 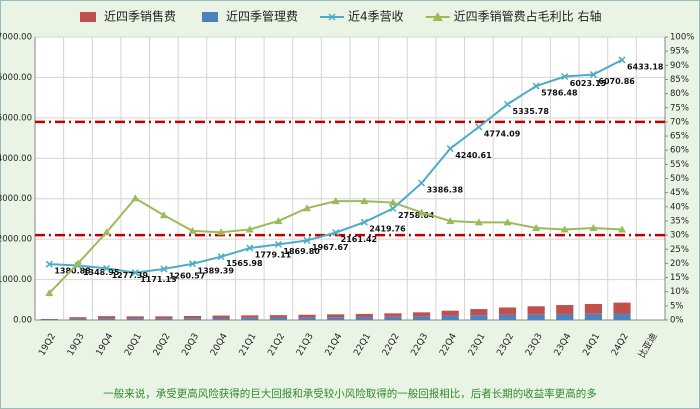 I want to click on data-label: 1967.67, so click(x=330, y=247).